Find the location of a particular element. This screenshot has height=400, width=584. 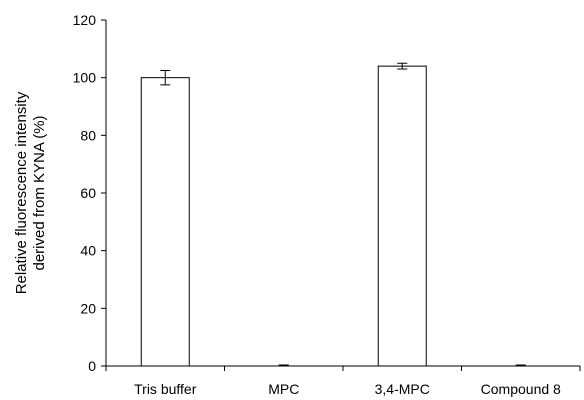

x-tick-label: Compound 8 is located at coordinates (521, 389).